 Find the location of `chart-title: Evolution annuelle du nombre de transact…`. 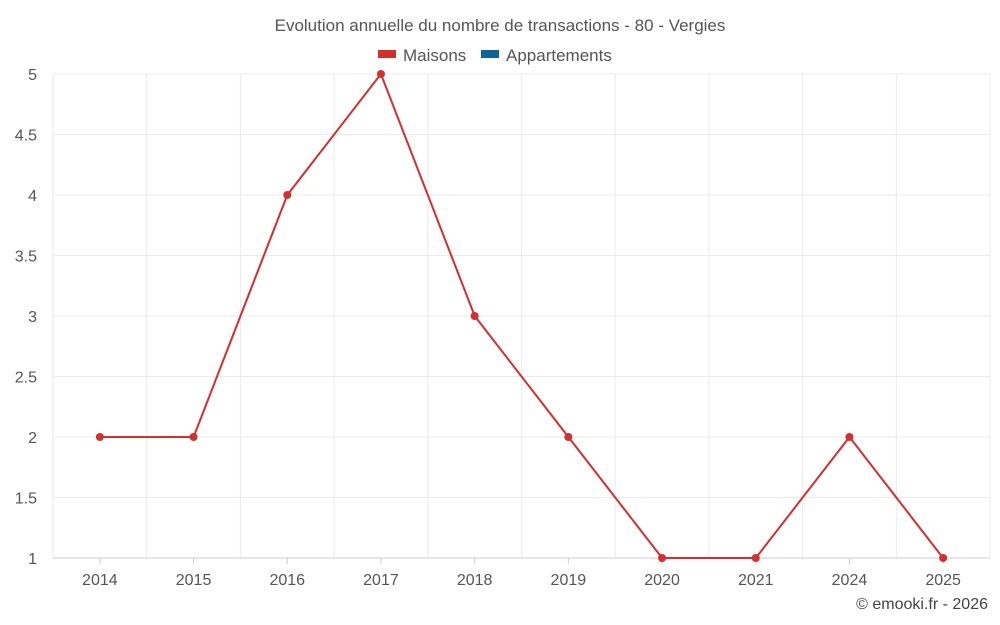

chart-title: Evolution annuelle du nombre de transact… is located at coordinates (500, 25).